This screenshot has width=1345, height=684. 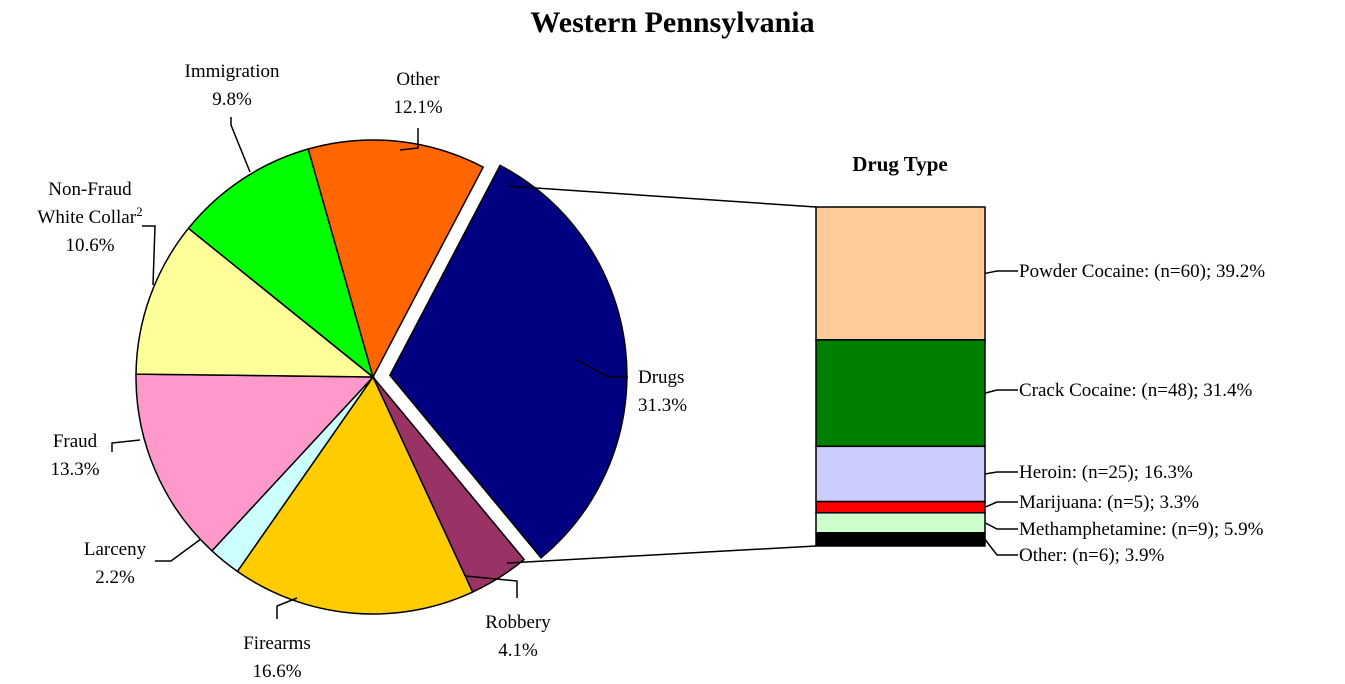 What do you see at coordinates (240, 145) in the screenshot?
I see `leader-line-immigration` at bounding box center [240, 145].